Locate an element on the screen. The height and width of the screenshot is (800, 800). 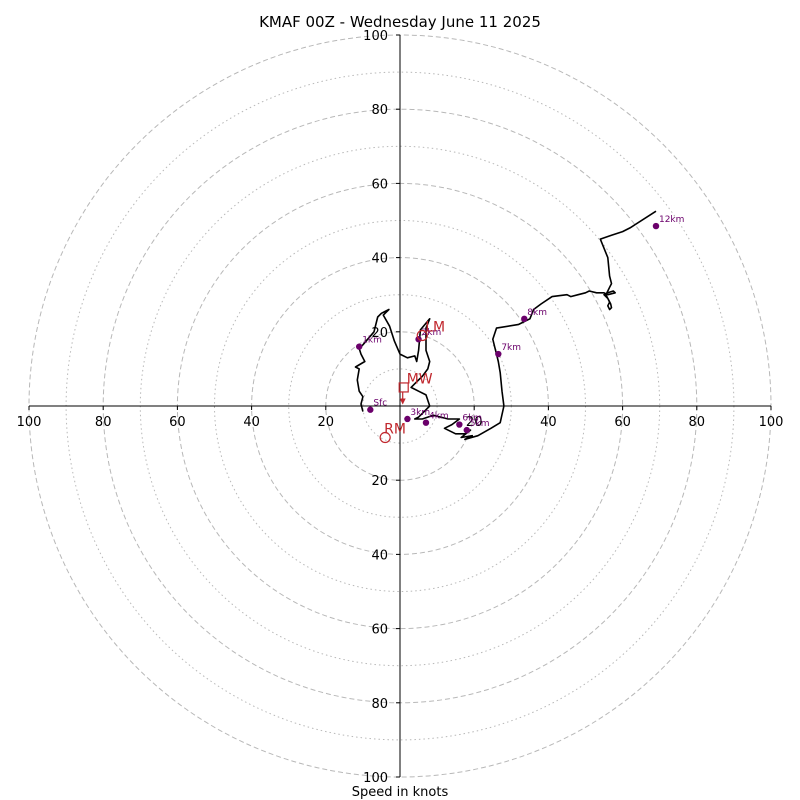
height-marker-1km is located at coordinates (359, 346).